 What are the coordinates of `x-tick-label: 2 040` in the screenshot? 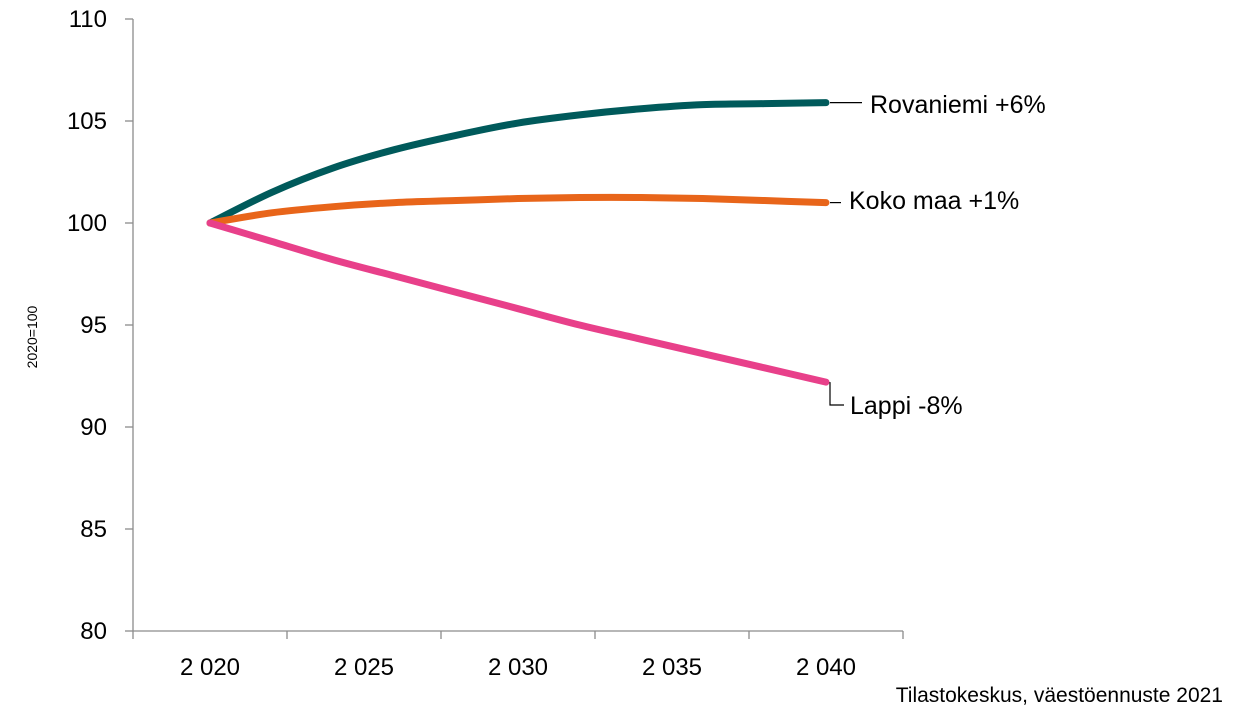 It's located at (826, 667).